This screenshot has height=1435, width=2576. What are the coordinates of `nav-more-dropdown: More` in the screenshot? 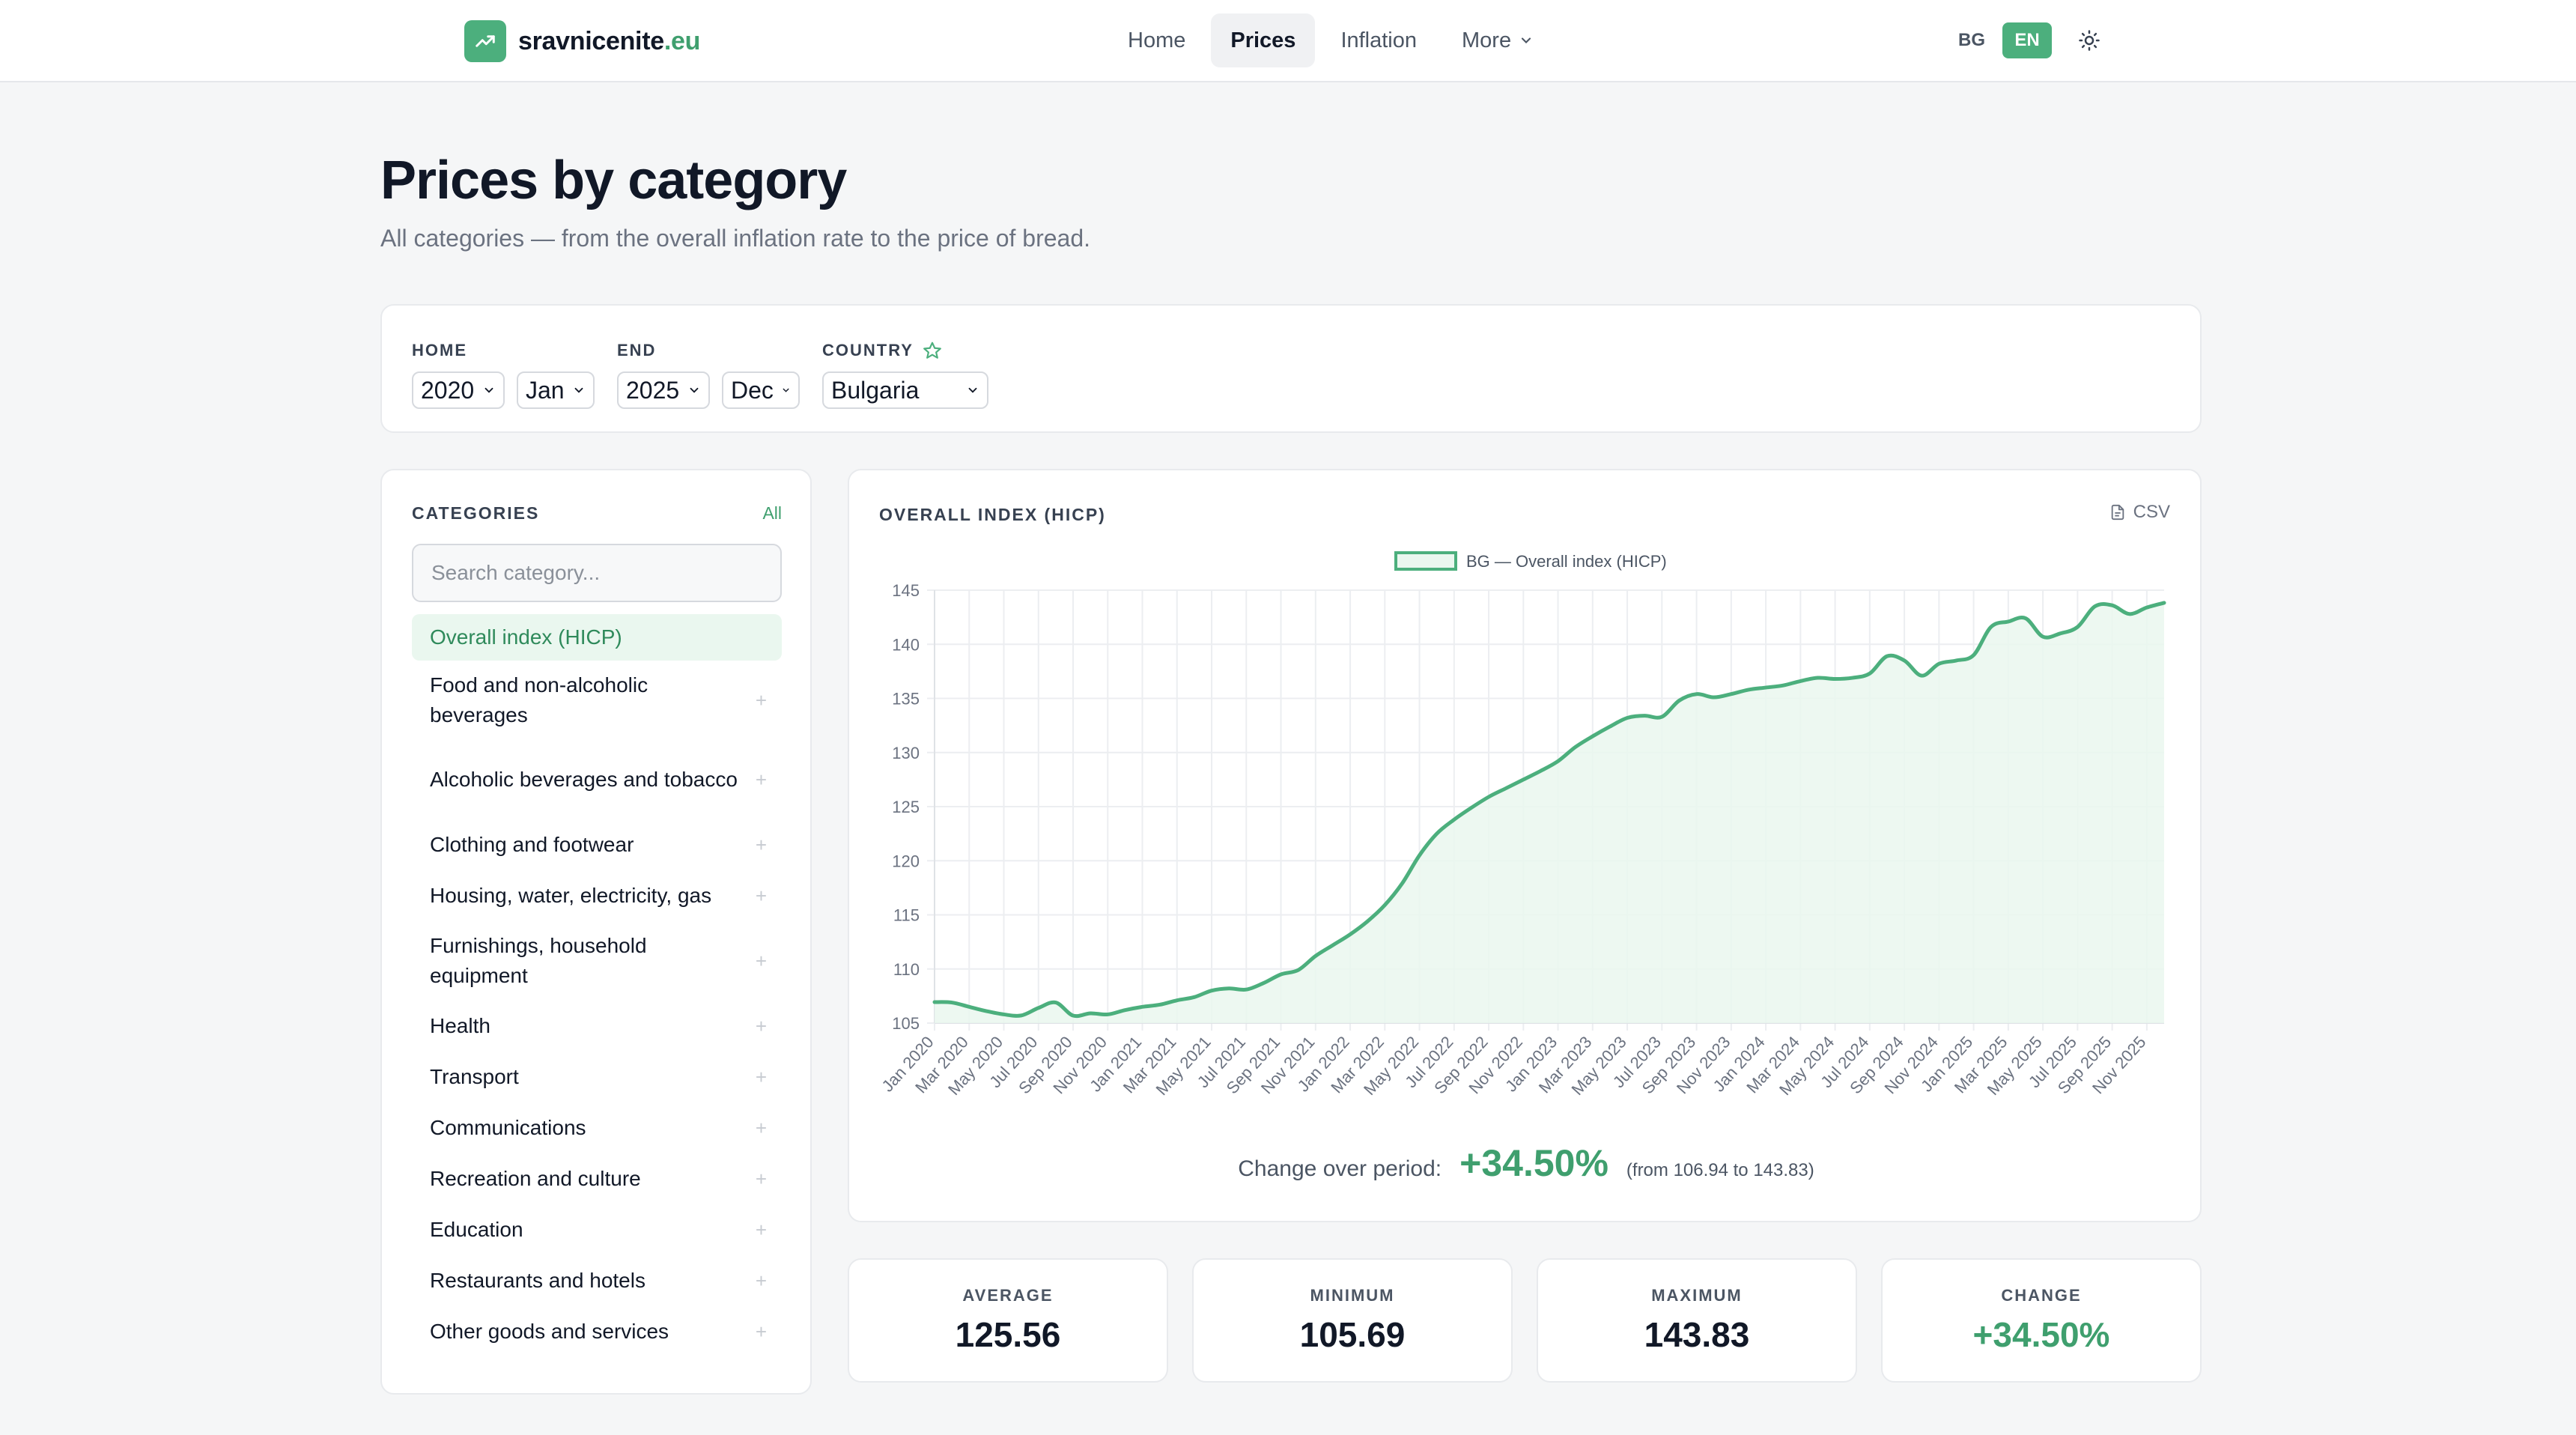 It's located at (1497, 40).